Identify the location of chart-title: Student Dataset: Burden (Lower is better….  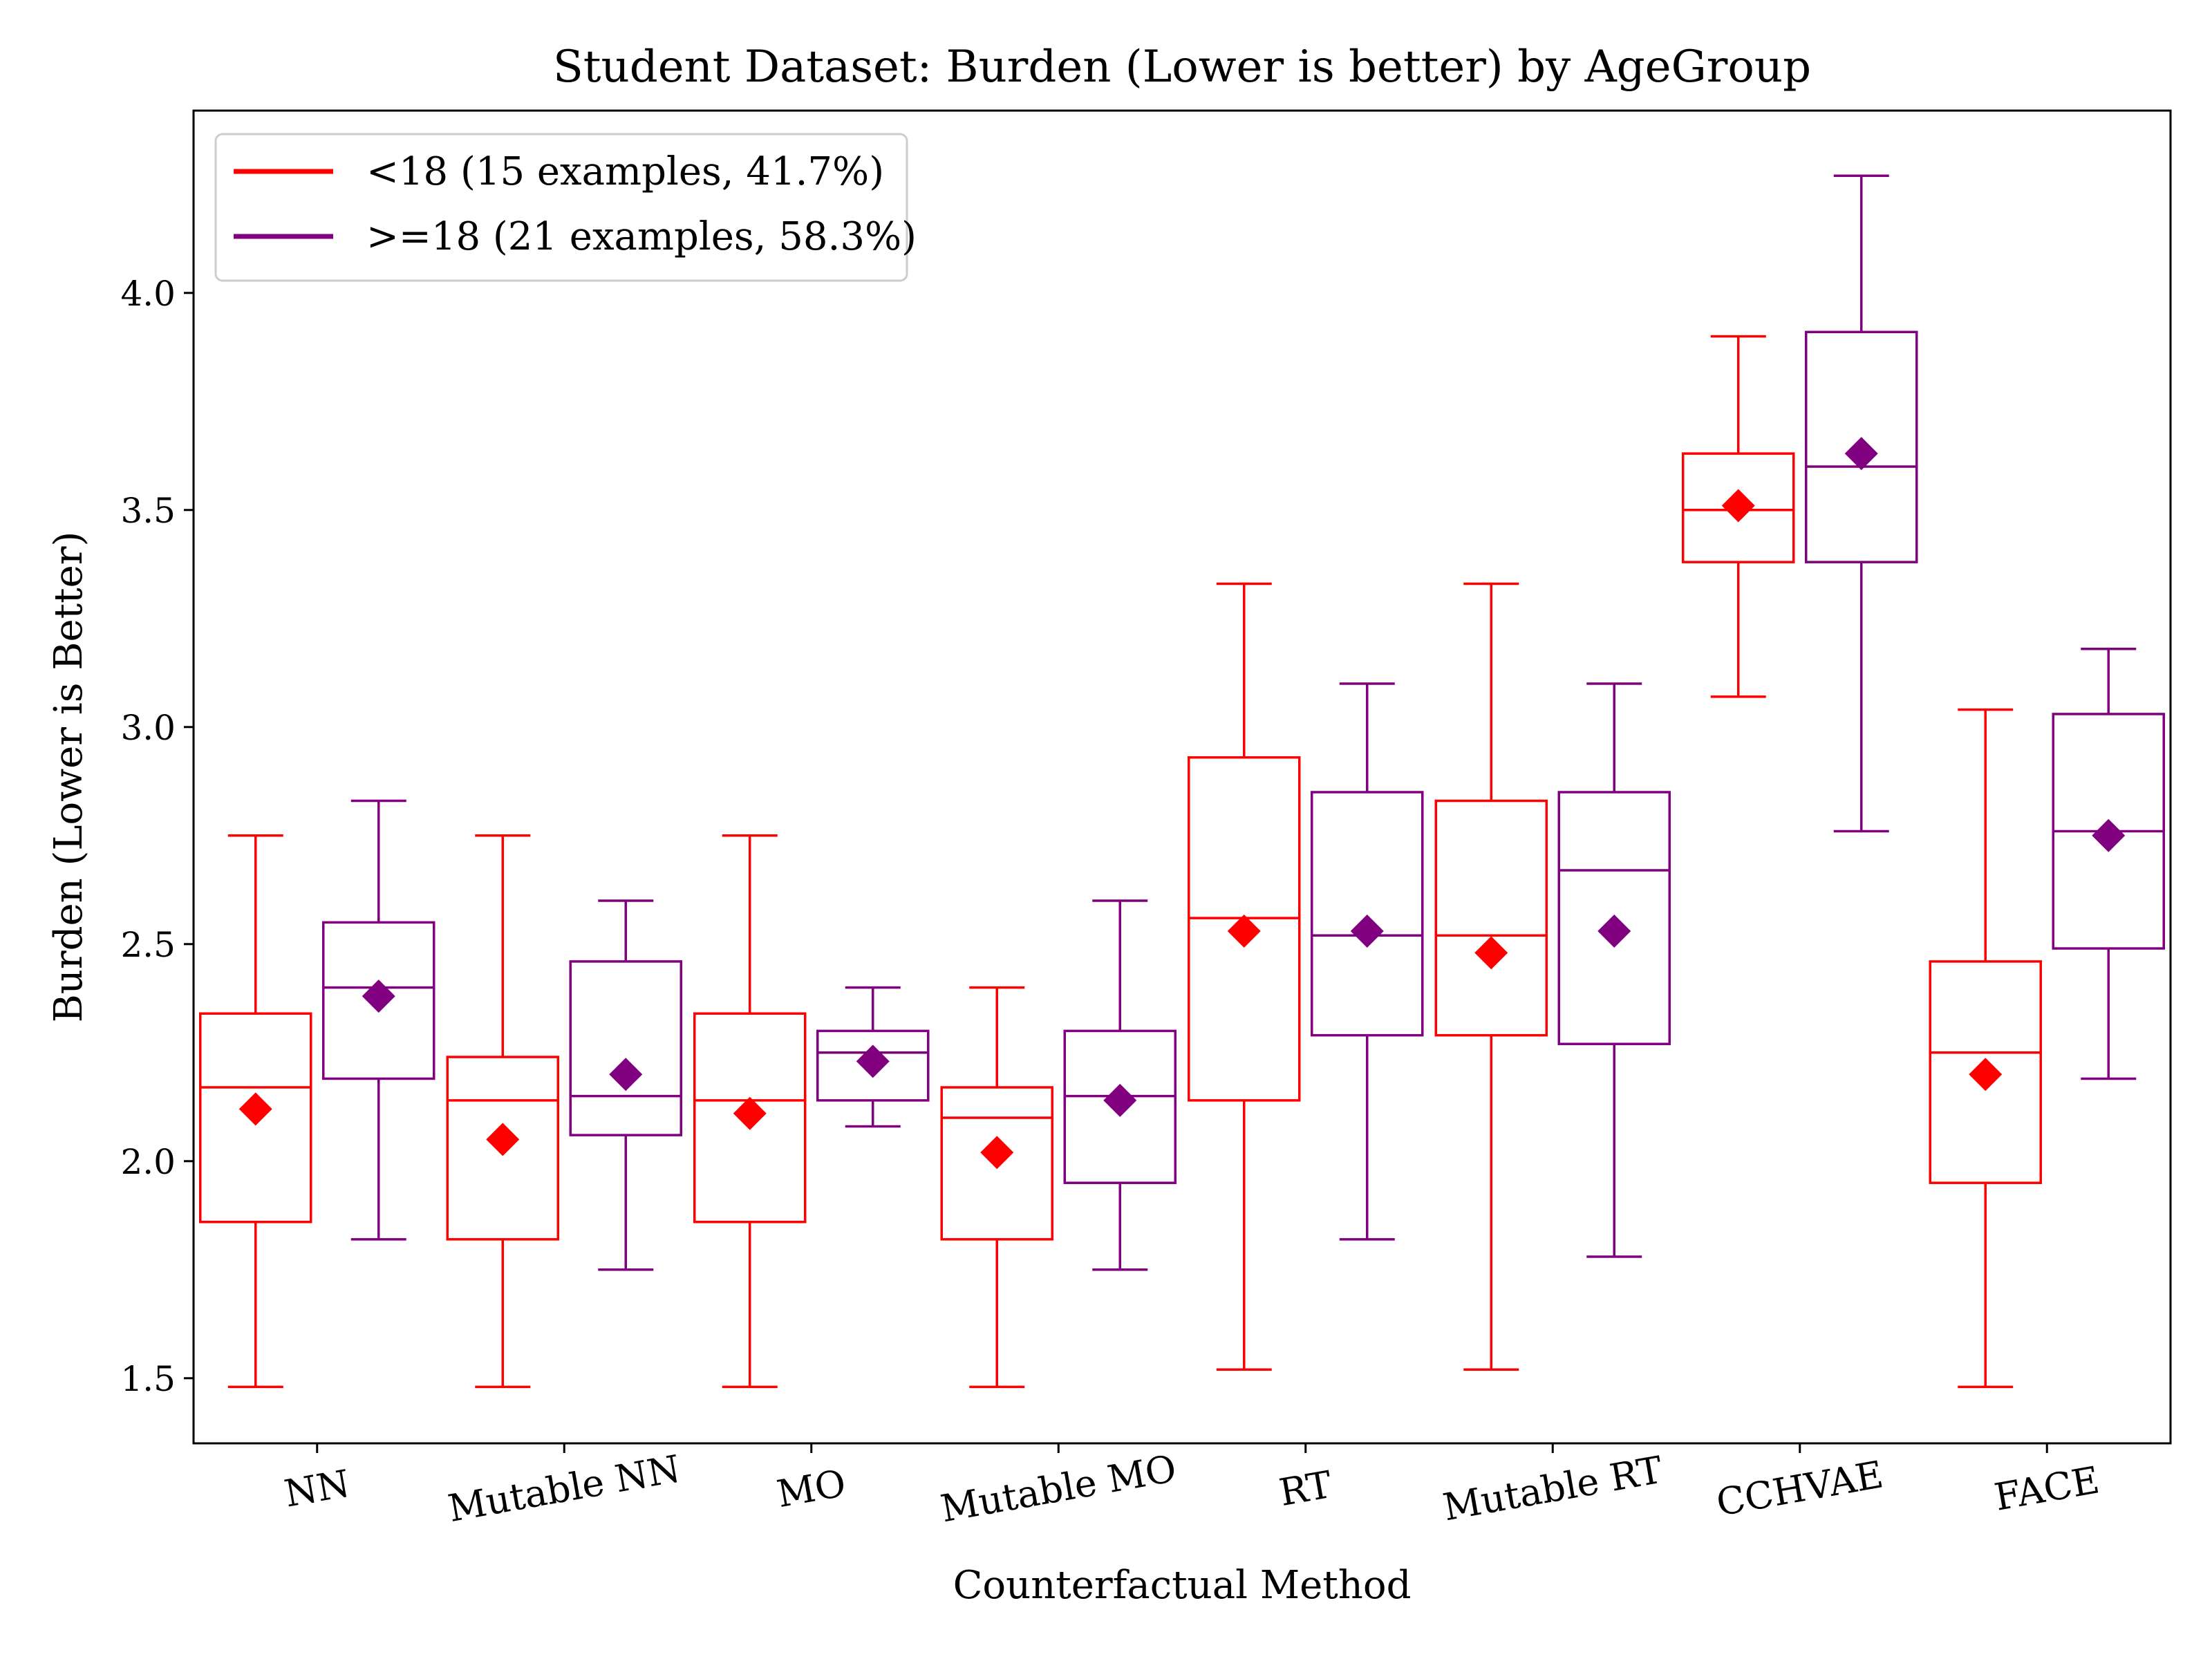
(1182, 67).